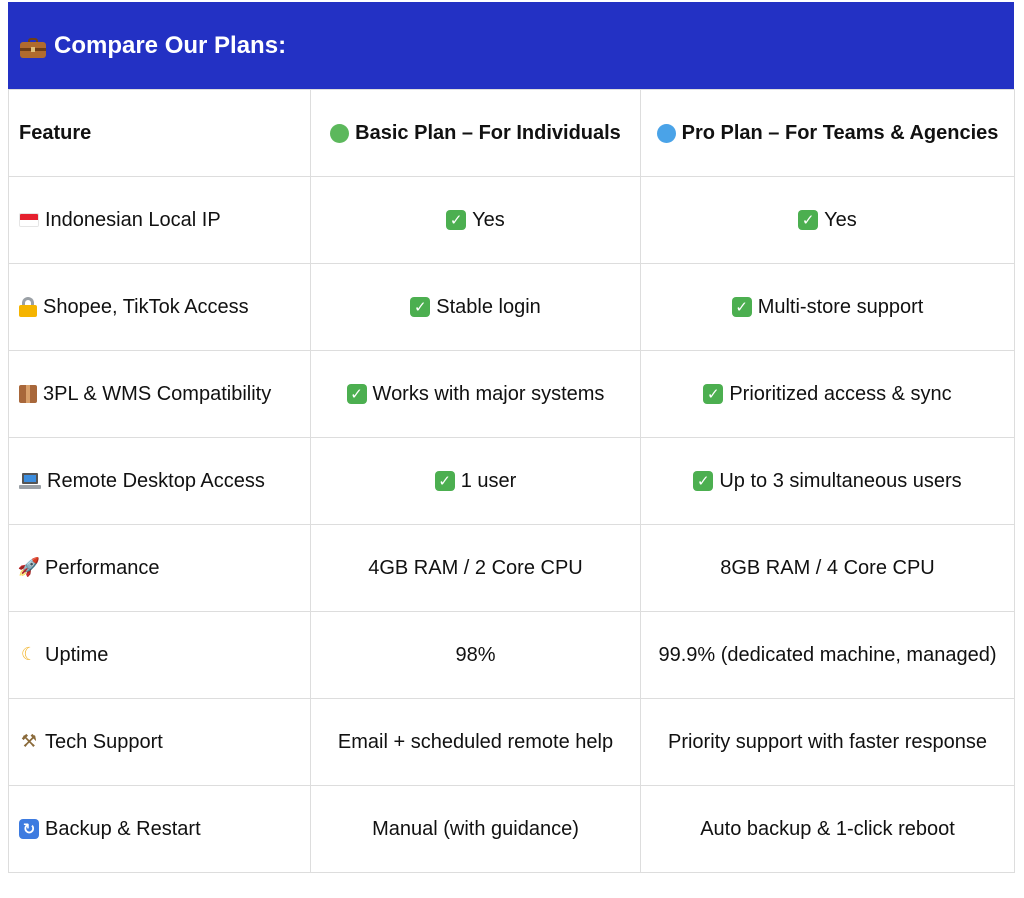  Describe the element at coordinates (29, 655) in the screenshot. I see `crescent-moon-icon: ☾` at that location.